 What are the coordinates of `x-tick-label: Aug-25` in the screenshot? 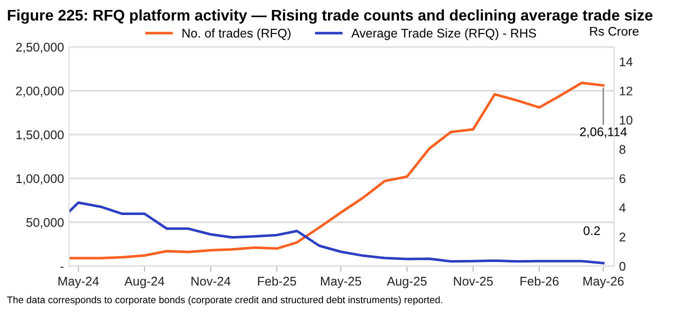 It's located at (406, 282).